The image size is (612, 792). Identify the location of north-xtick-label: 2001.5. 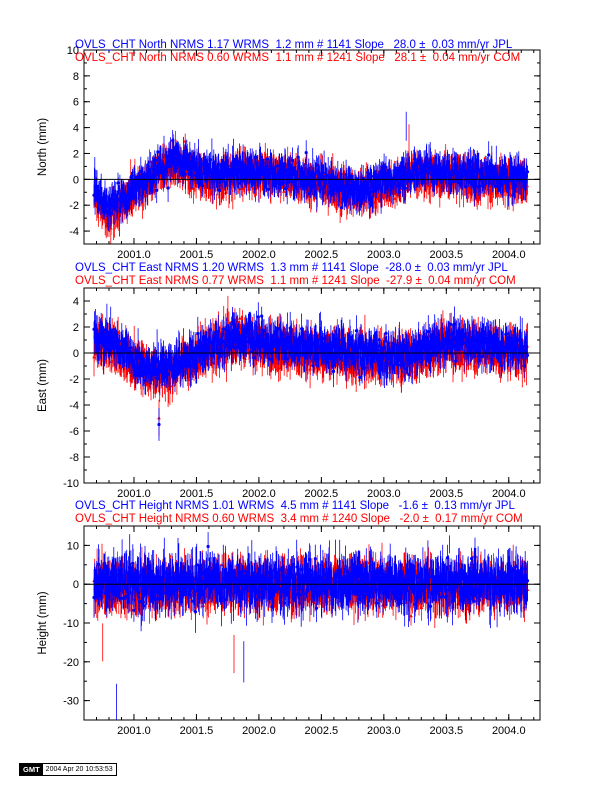
(197, 255).